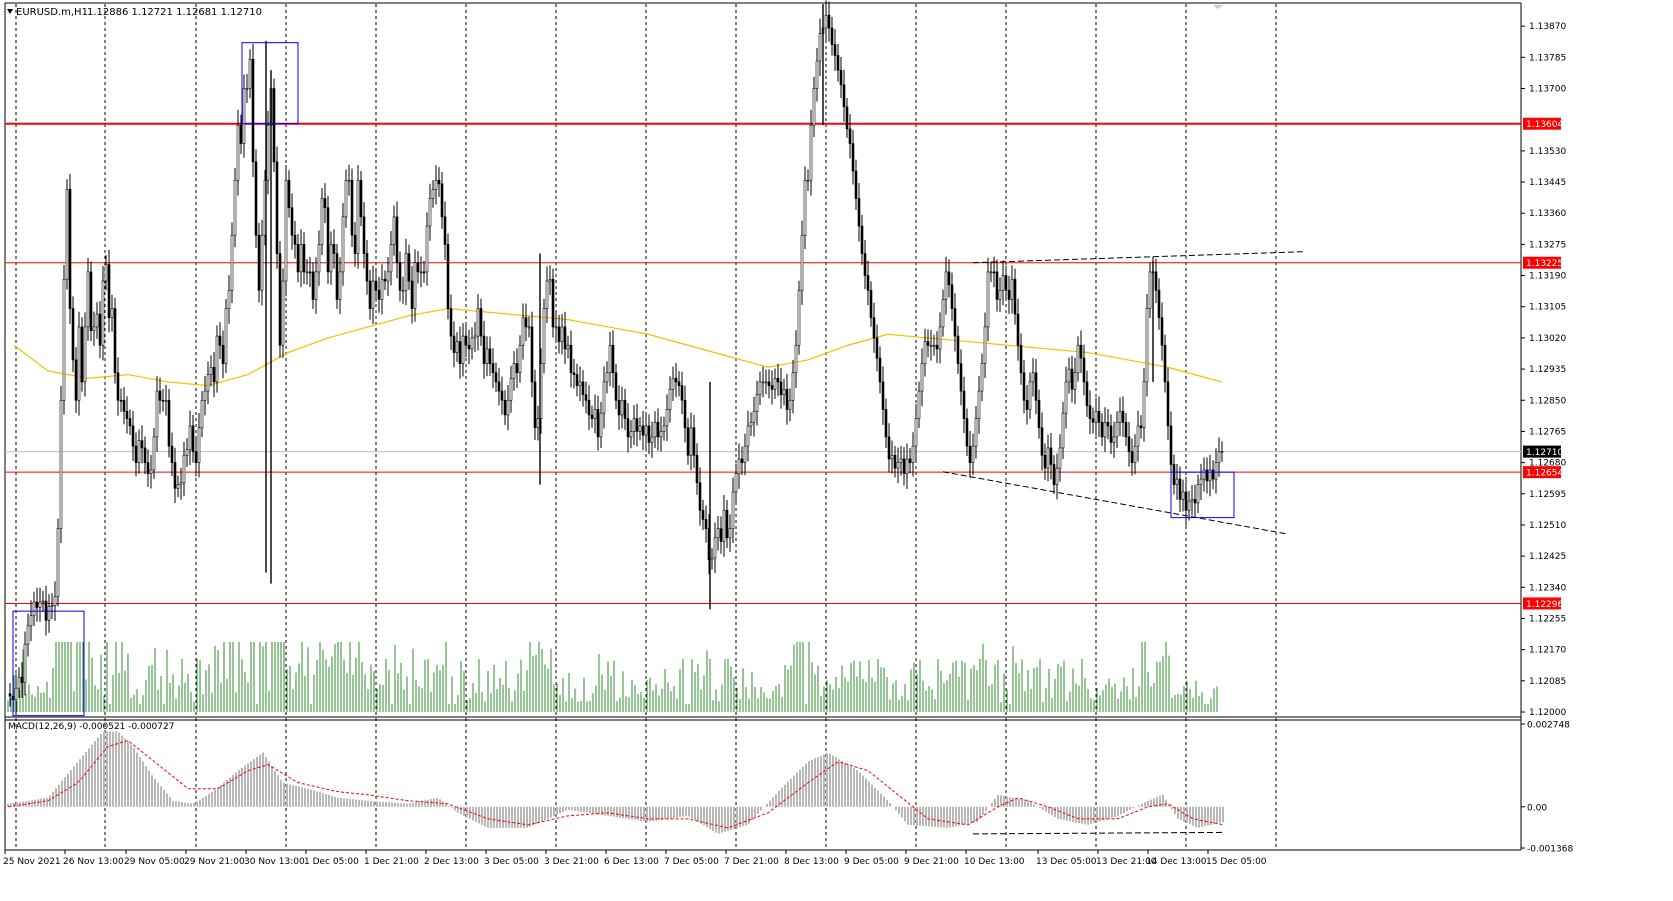 The image size is (1673, 901). I want to click on trendline, so click(1115, 503).